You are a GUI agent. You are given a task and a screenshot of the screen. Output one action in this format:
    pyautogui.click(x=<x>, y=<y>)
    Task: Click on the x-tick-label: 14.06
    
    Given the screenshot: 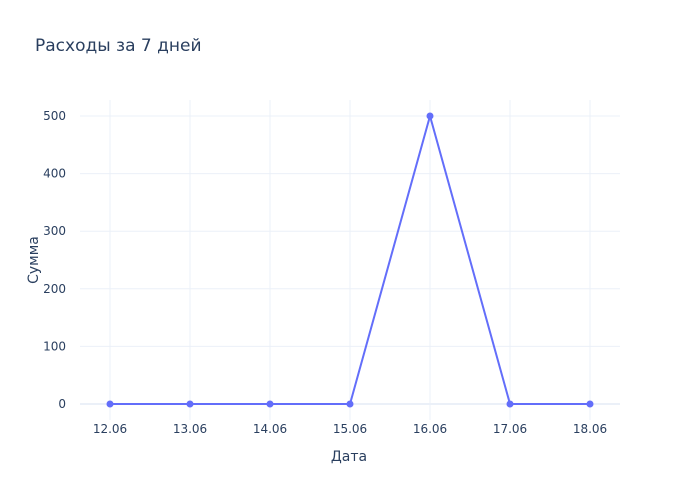 What is the action you would take?
    pyautogui.click(x=270, y=429)
    